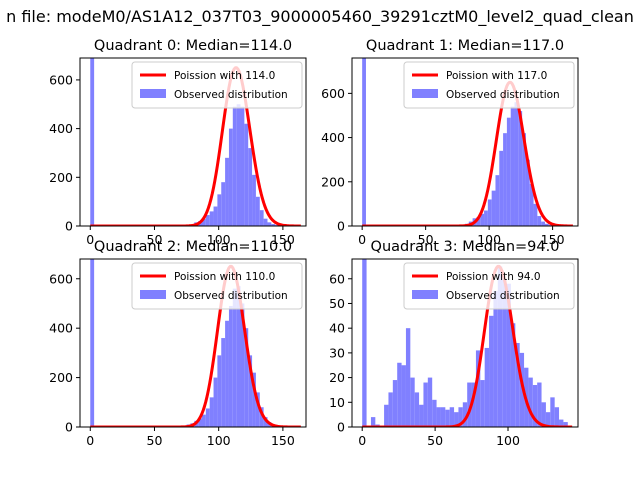  I want to click on y-tick-label: 600, so click(61, 278).